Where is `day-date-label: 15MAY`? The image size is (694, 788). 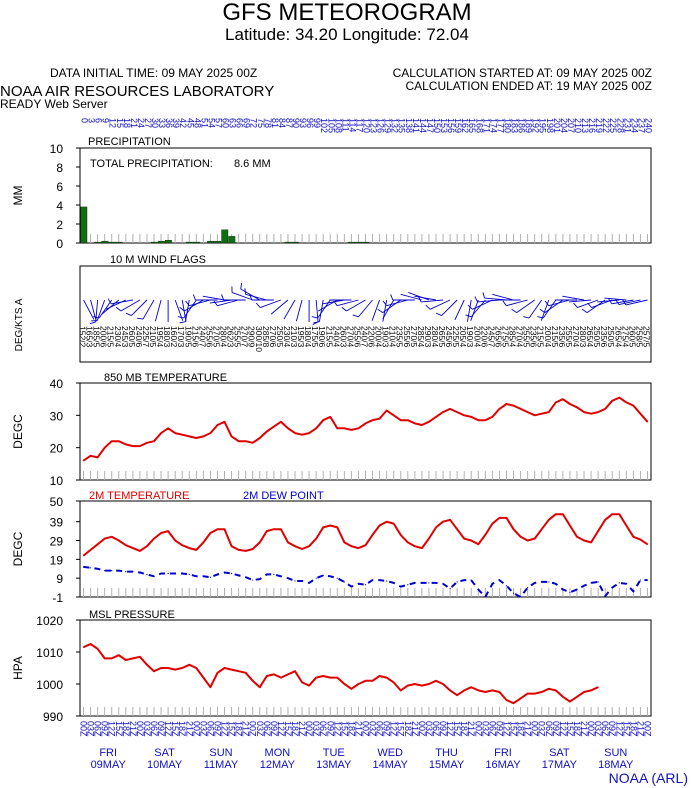
day-date-label: 15MAY is located at coordinates (447, 765).